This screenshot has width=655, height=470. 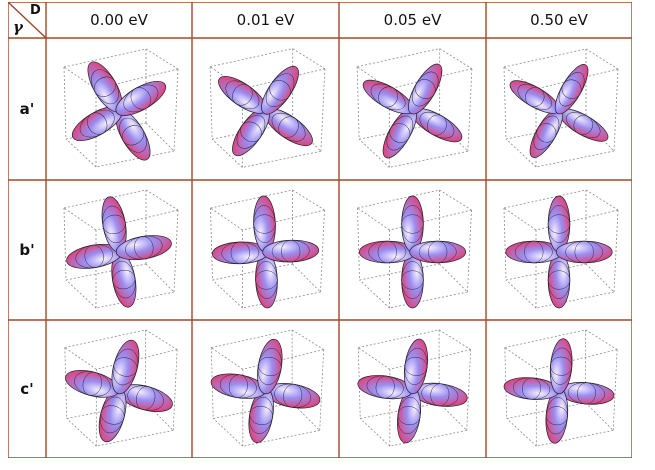 I want to click on row-label-a: a', so click(x=27, y=109).